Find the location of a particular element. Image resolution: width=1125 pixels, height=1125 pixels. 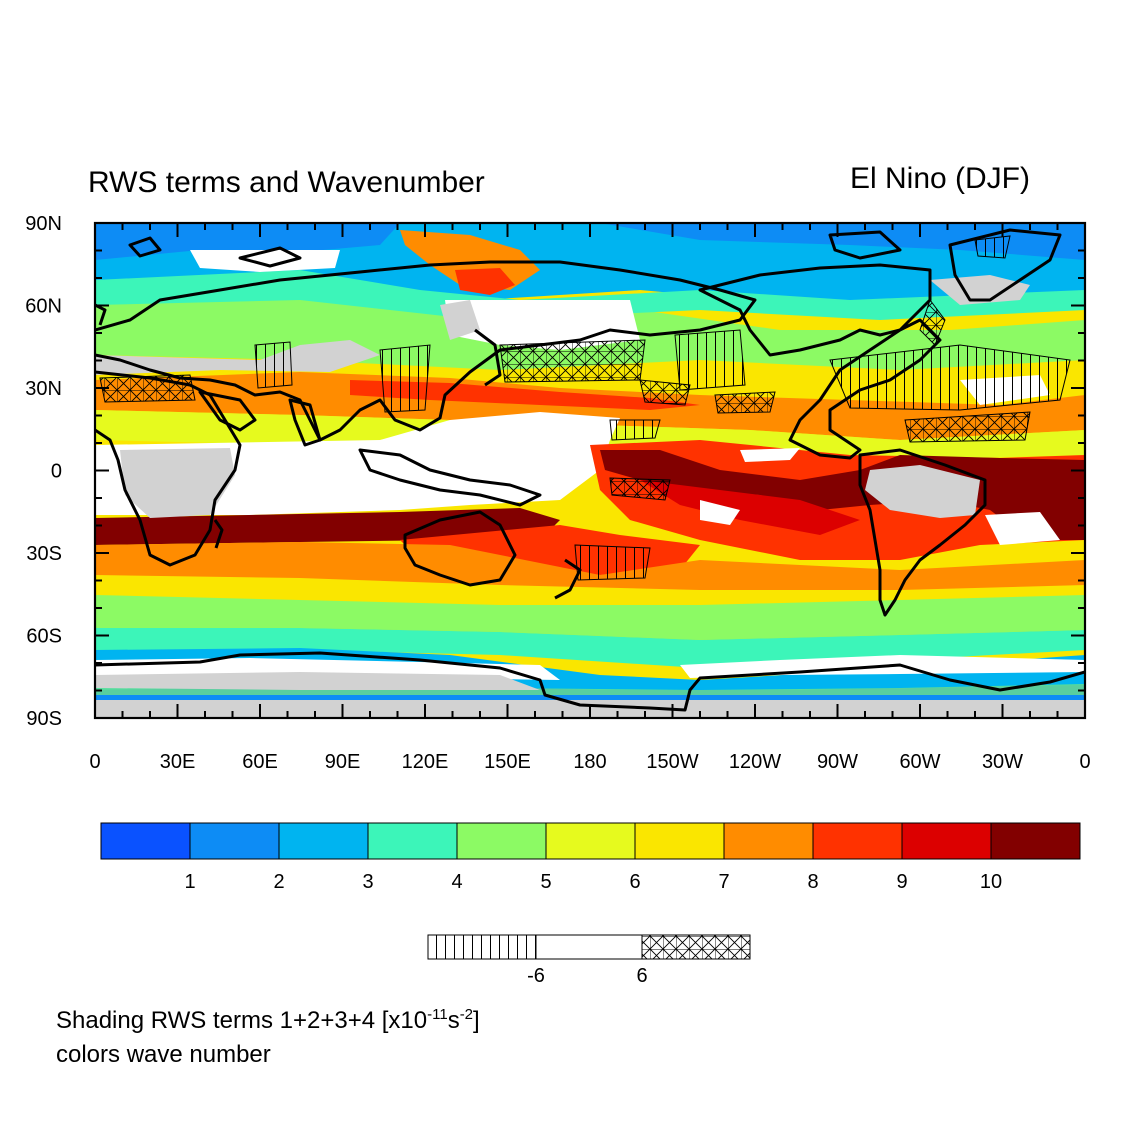

band-arctic-dark is located at coordinates (247, 241).